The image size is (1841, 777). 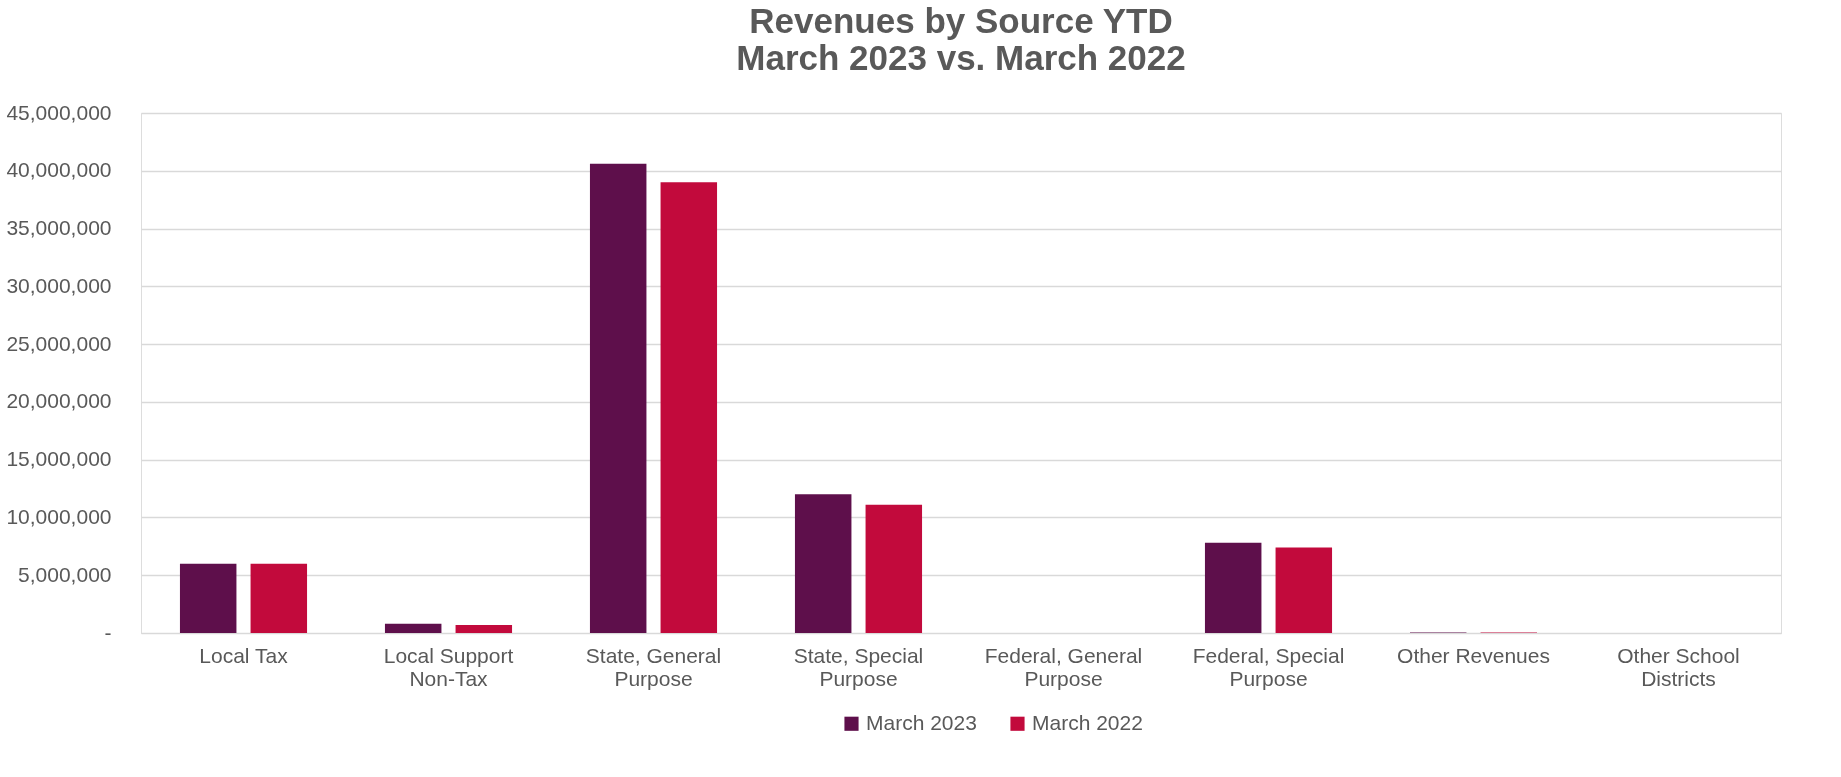 What do you see at coordinates (961, 20) in the screenshot?
I see `text: Revenues by Source YTD` at bounding box center [961, 20].